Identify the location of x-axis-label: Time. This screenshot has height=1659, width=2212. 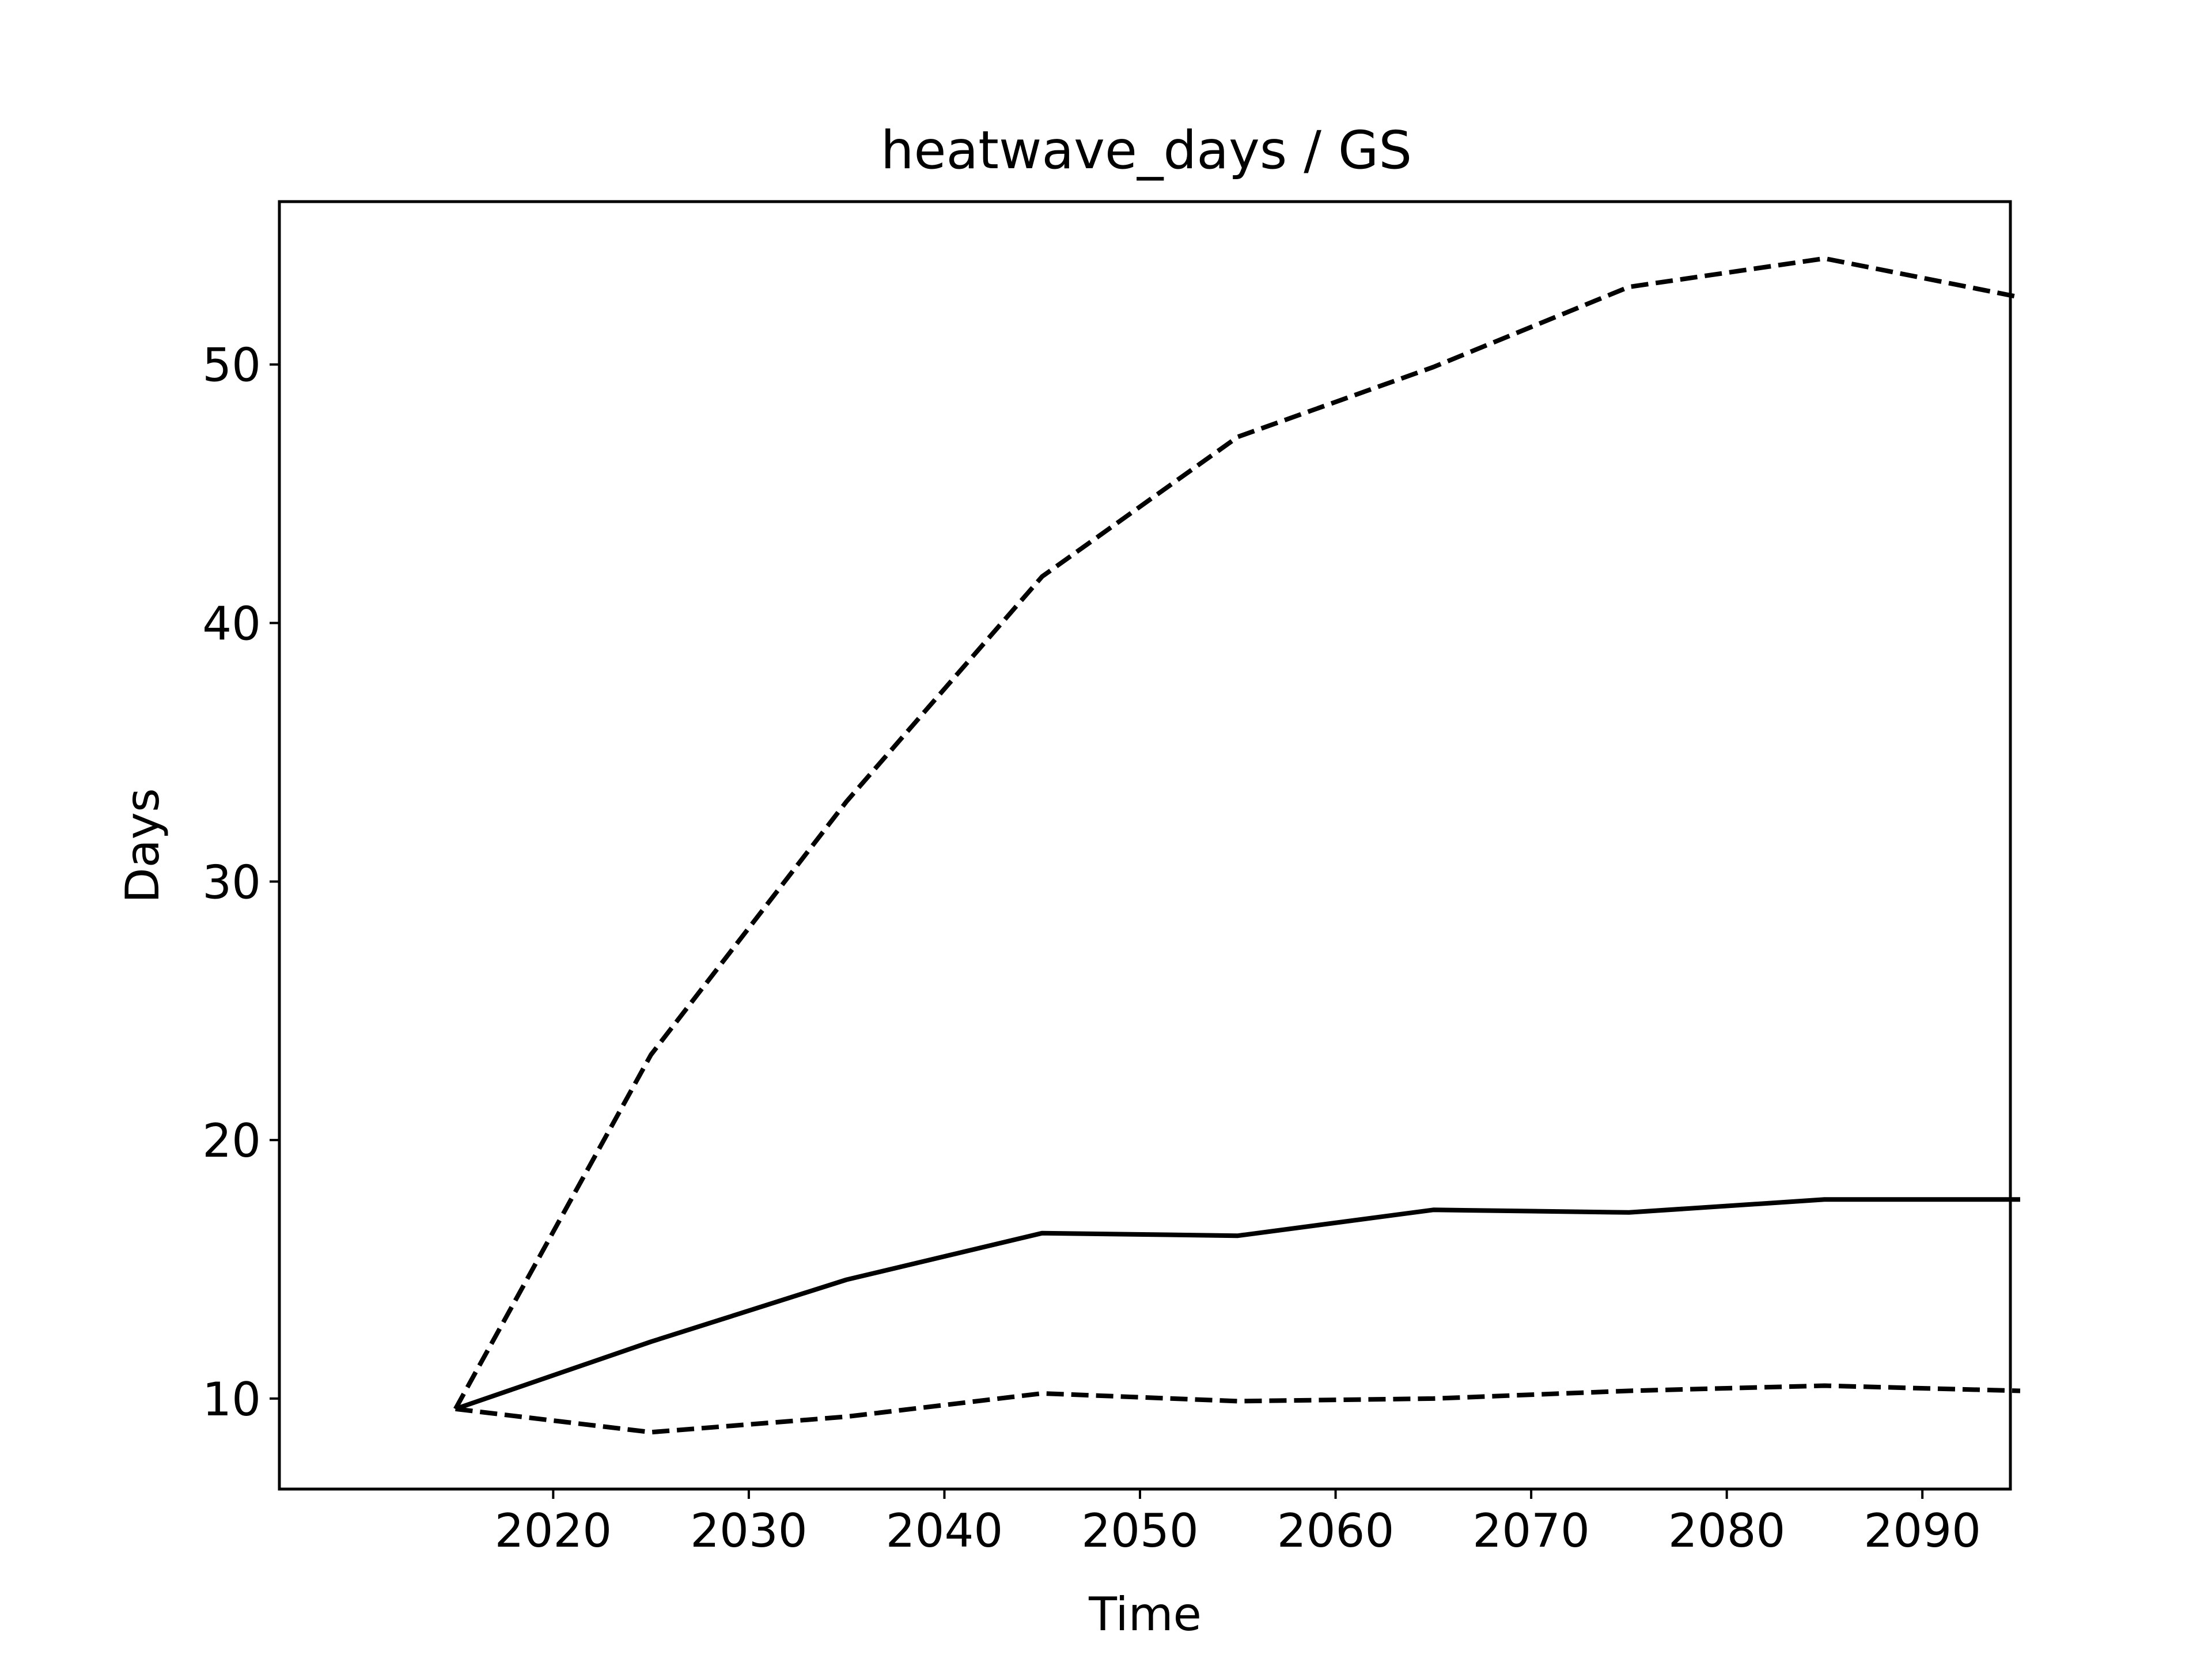
(1145, 1614).